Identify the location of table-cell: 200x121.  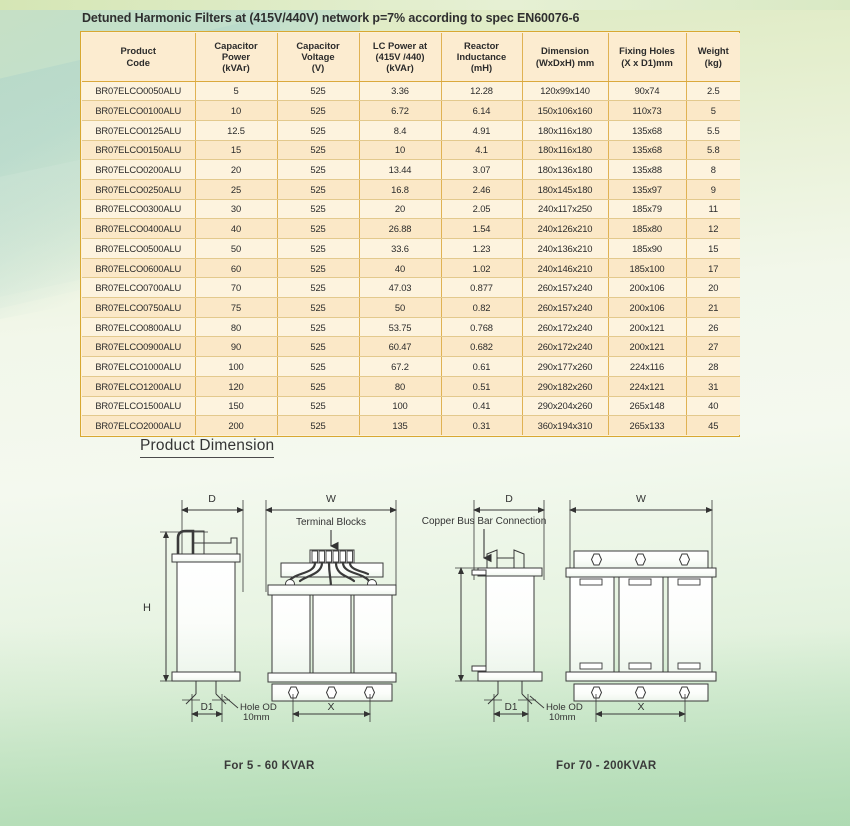
(647, 327).